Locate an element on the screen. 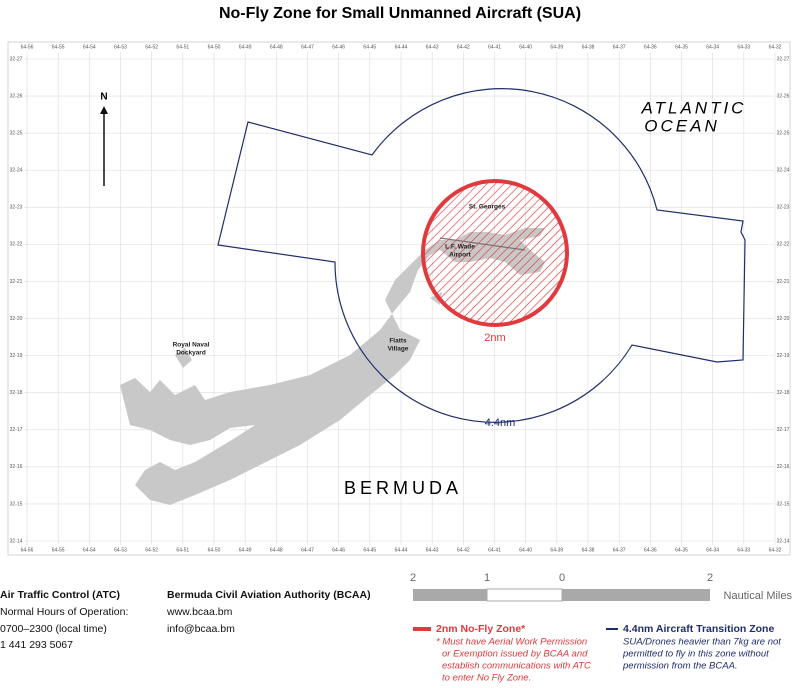 The width and height of the screenshot is (800, 688). atc-line: Normal Hours of Operation: is located at coordinates (64, 612).